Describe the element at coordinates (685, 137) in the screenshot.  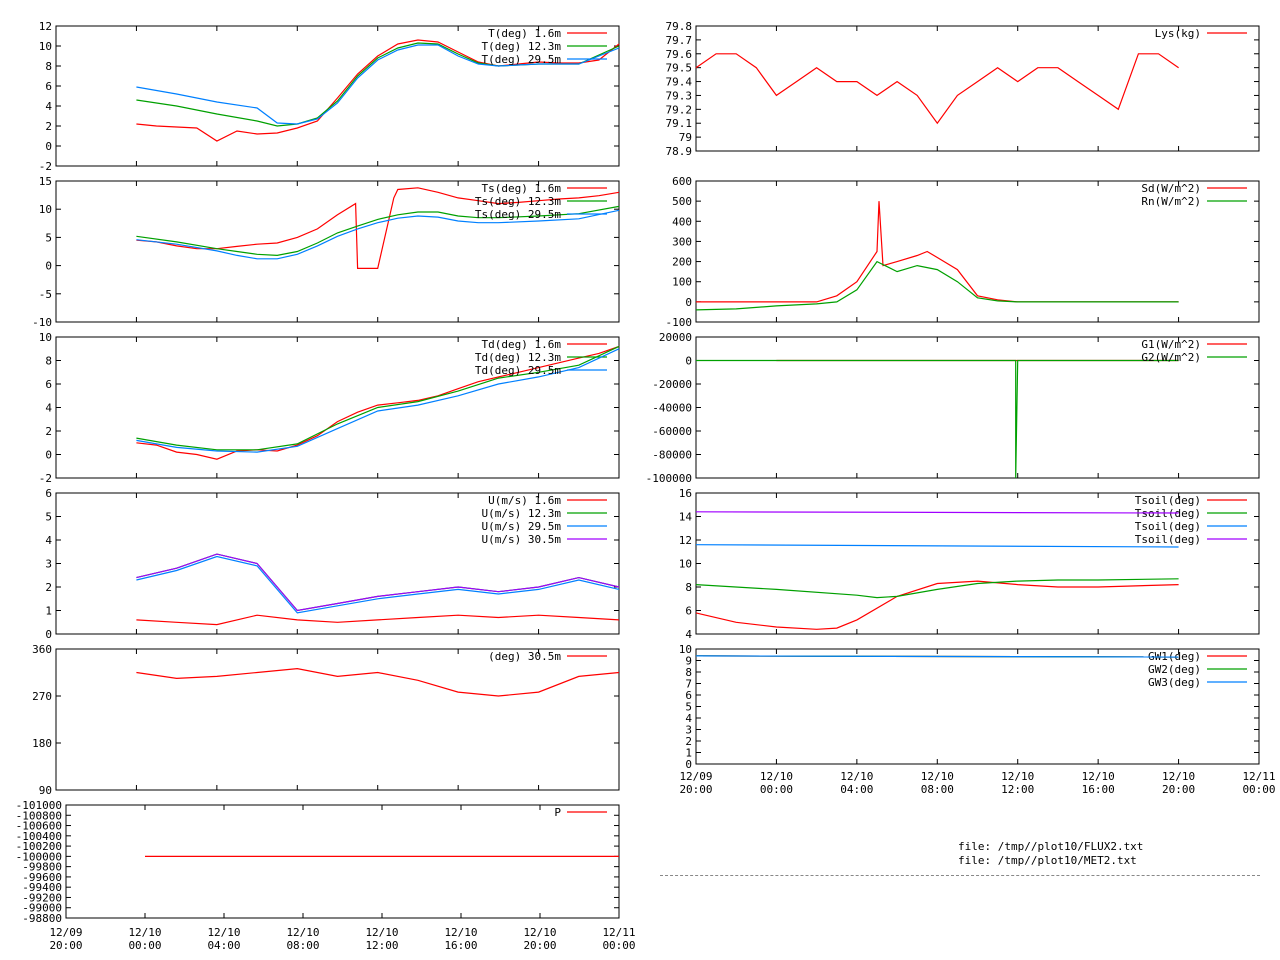
I see `y-tick-label: 79` at that location.